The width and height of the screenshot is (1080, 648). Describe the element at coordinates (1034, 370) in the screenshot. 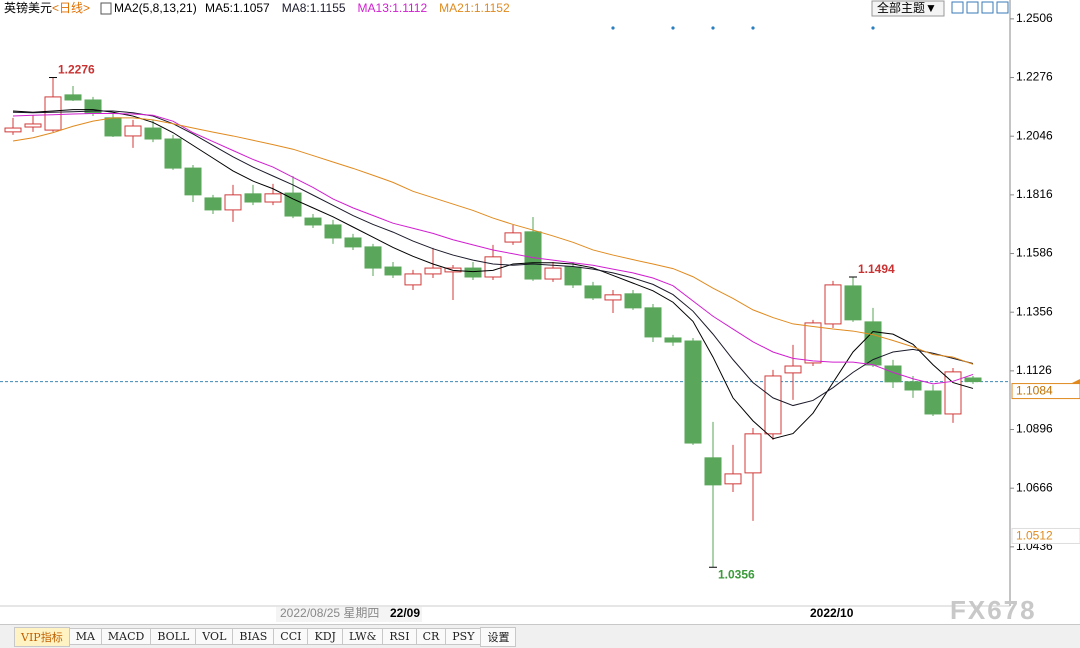

I see `y-tick-label: 1.1126` at that location.